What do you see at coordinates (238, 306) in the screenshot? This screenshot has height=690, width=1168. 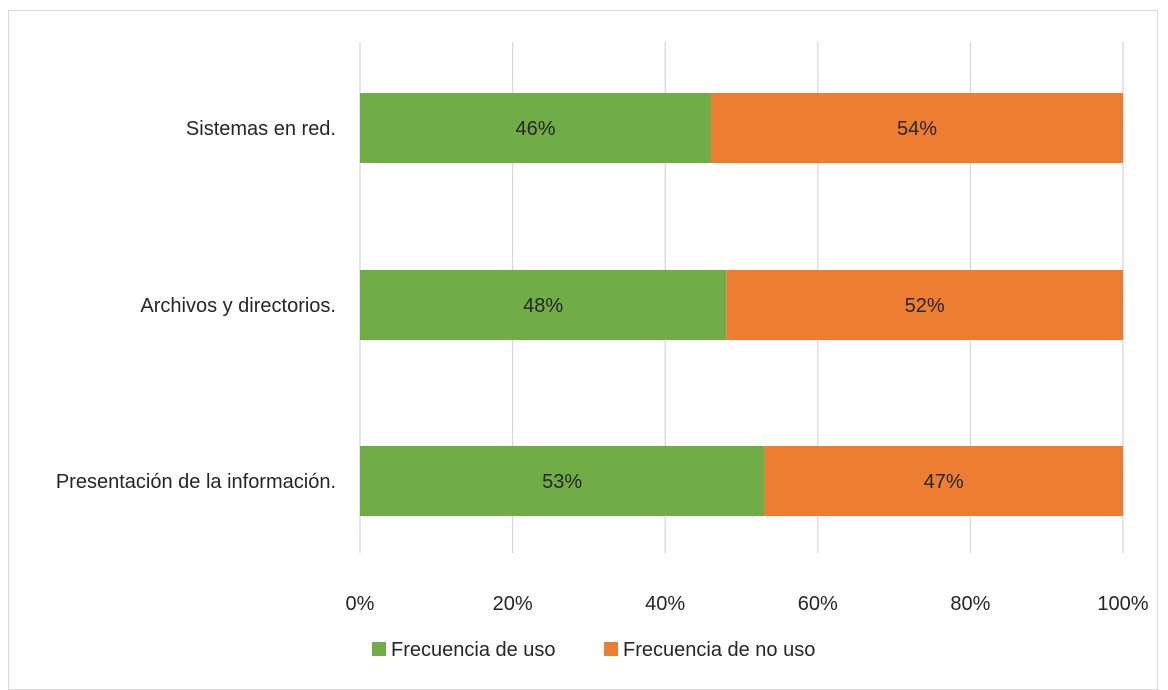 I see `category-label: Archivos y directorios.` at bounding box center [238, 306].